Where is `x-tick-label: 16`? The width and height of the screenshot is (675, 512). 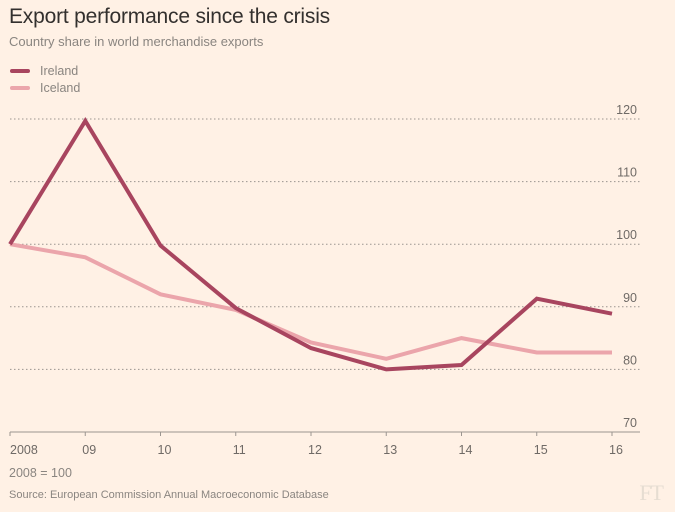 x-tick-label: 16 is located at coordinates (616, 450).